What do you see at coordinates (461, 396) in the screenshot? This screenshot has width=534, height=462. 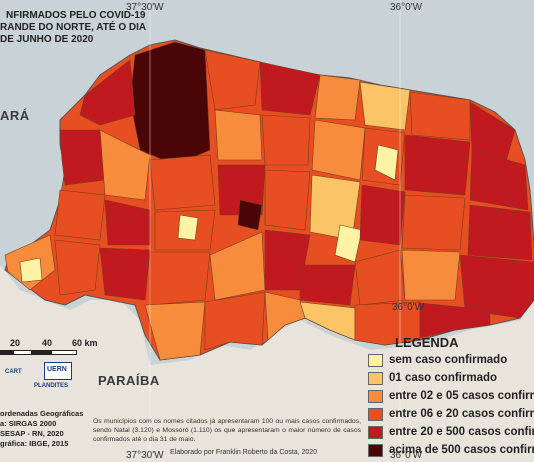 I see `legend-label: entre 02 e 05 casos confirmados` at bounding box center [461, 396].